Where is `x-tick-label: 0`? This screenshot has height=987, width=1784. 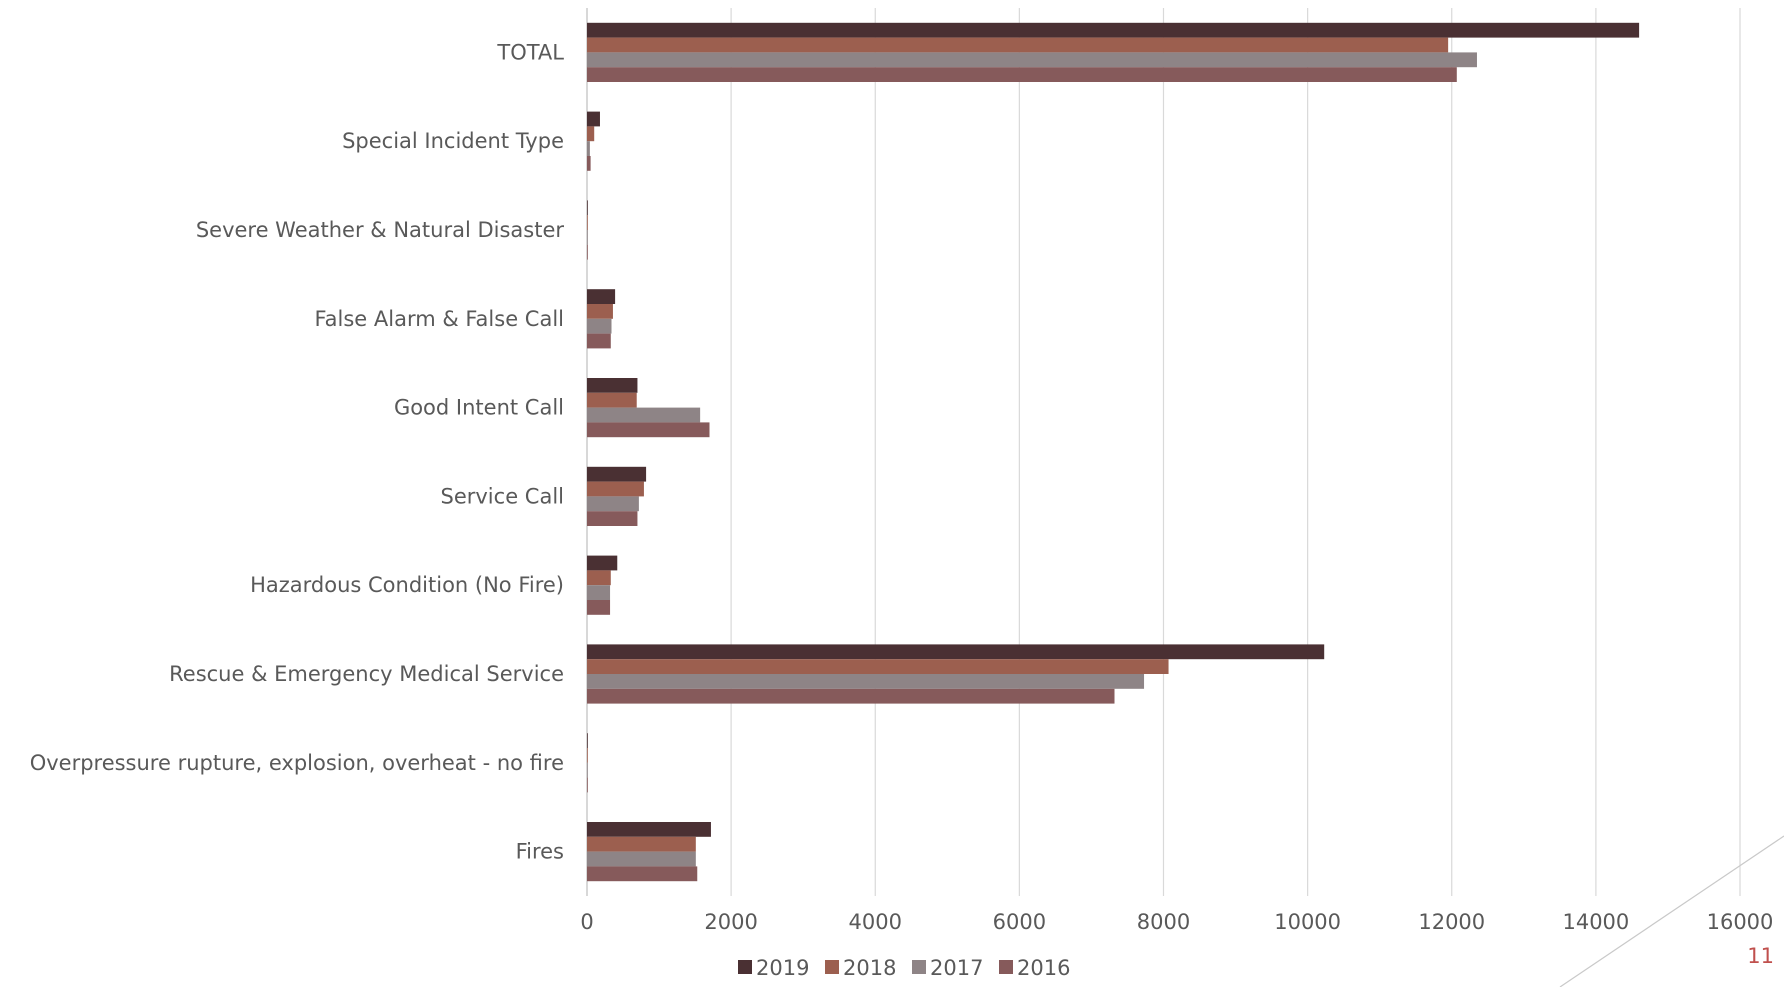 x-tick-label: 0 is located at coordinates (586, 922).